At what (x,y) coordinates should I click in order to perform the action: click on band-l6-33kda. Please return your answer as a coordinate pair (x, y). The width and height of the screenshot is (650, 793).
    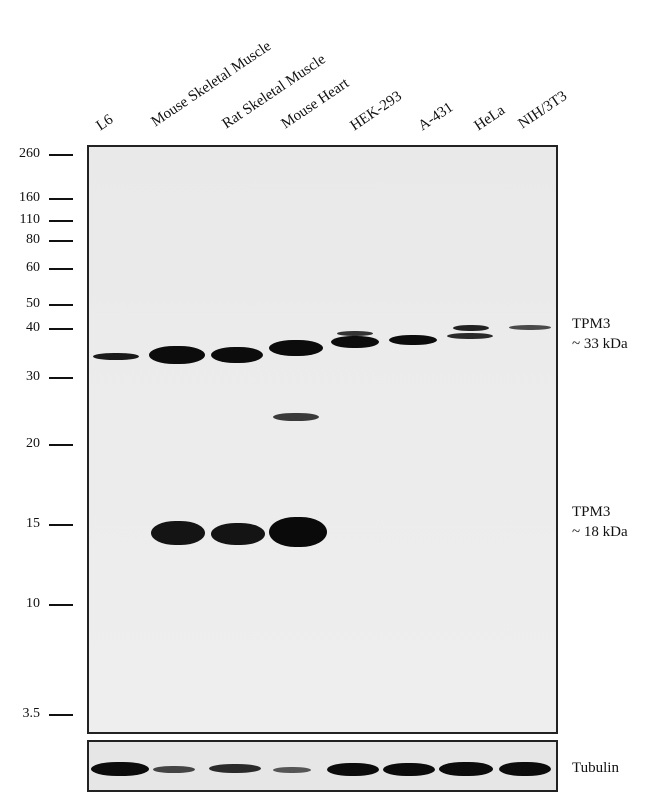
    Looking at the image, I should click on (116, 356).